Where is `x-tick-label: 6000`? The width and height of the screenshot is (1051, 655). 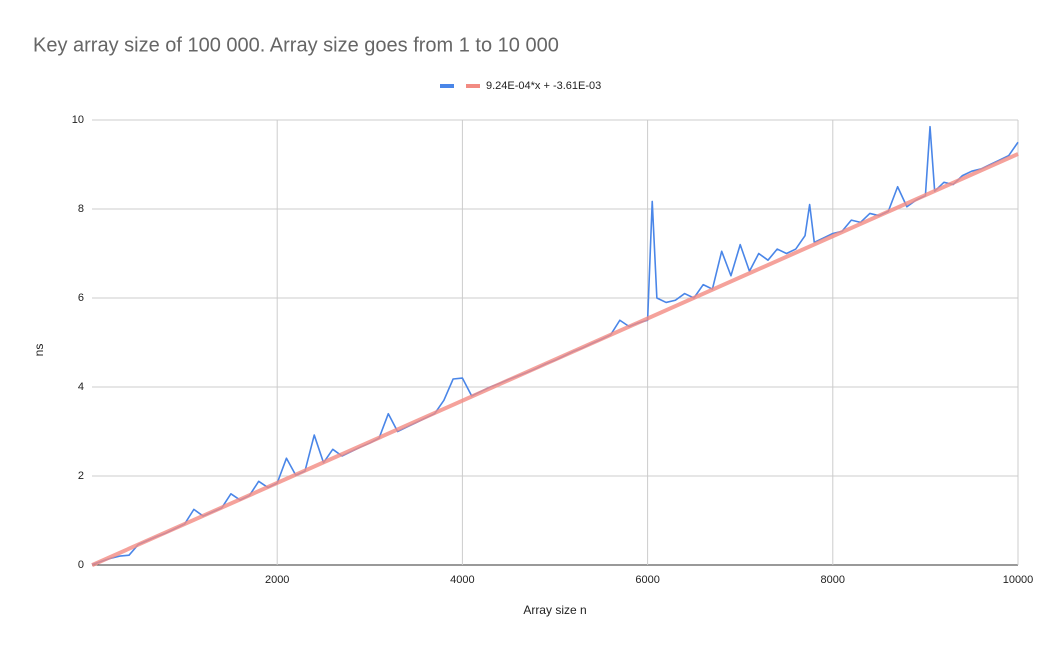 x-tick-label: 6000 is located at coordinates (647, 580).